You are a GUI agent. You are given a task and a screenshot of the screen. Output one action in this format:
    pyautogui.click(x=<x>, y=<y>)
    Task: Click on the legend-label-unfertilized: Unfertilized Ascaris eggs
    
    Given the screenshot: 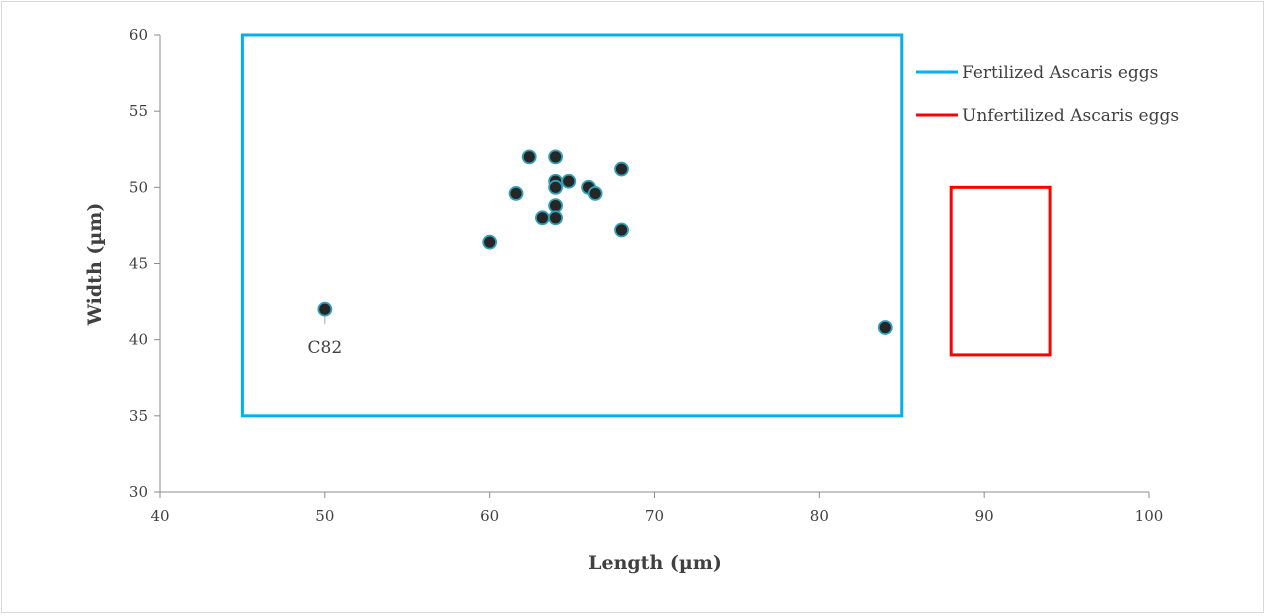 What is the action you would take?
    pyautogui.click(x=1070, y=116)
    